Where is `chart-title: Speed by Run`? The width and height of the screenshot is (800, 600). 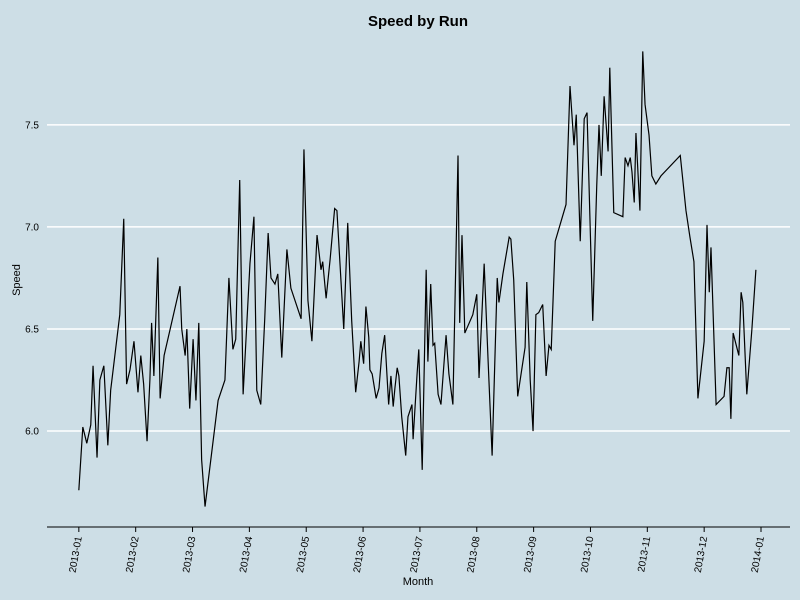
chart-title: Speed by Run is located at coordinates (418, 21).